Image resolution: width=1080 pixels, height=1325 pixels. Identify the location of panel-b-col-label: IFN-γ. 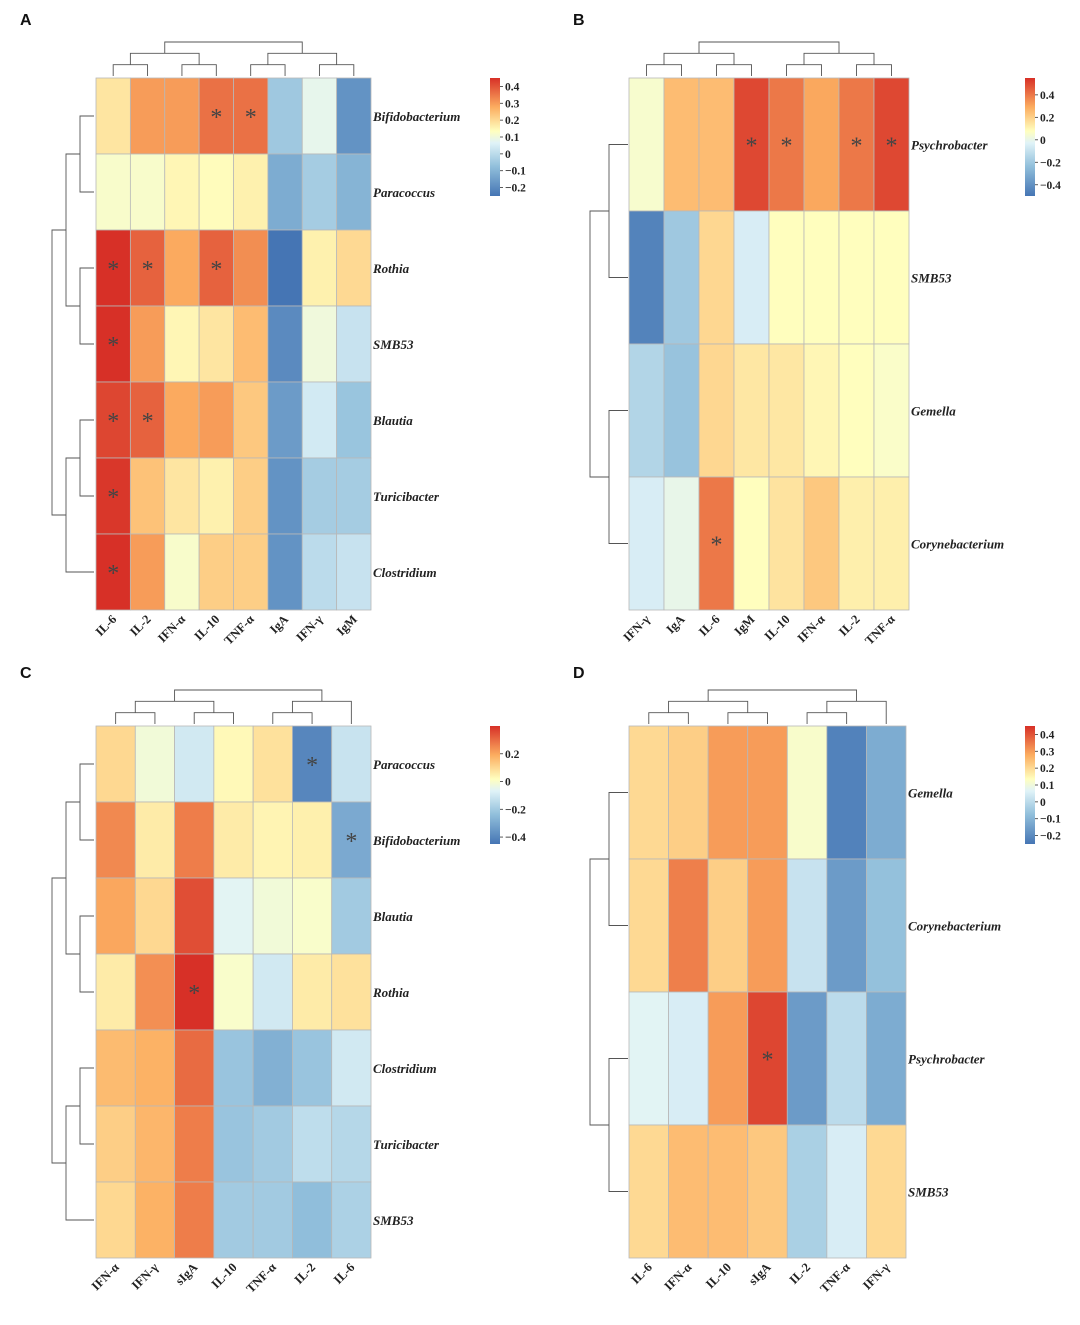
(636, 628).